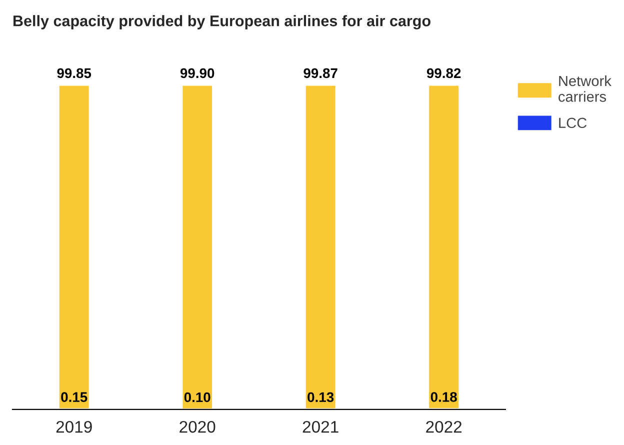 The image size is (624, 445). What do you see at coordinates (443, 73) in the screenshot?
I see `data-label: 99.82` at bounding box center [443, 73].